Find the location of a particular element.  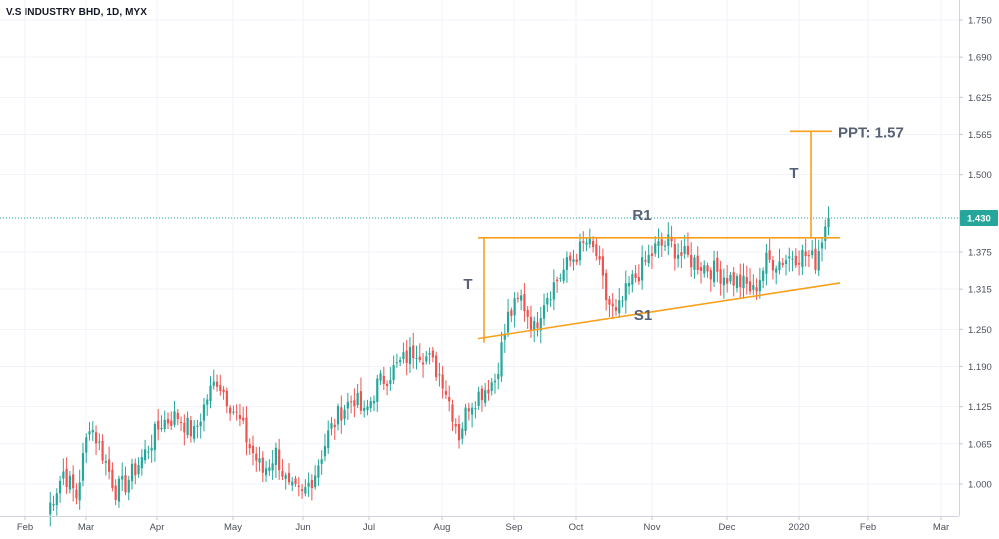

x-tick-label: Apr is located at coordinates (157, 527).